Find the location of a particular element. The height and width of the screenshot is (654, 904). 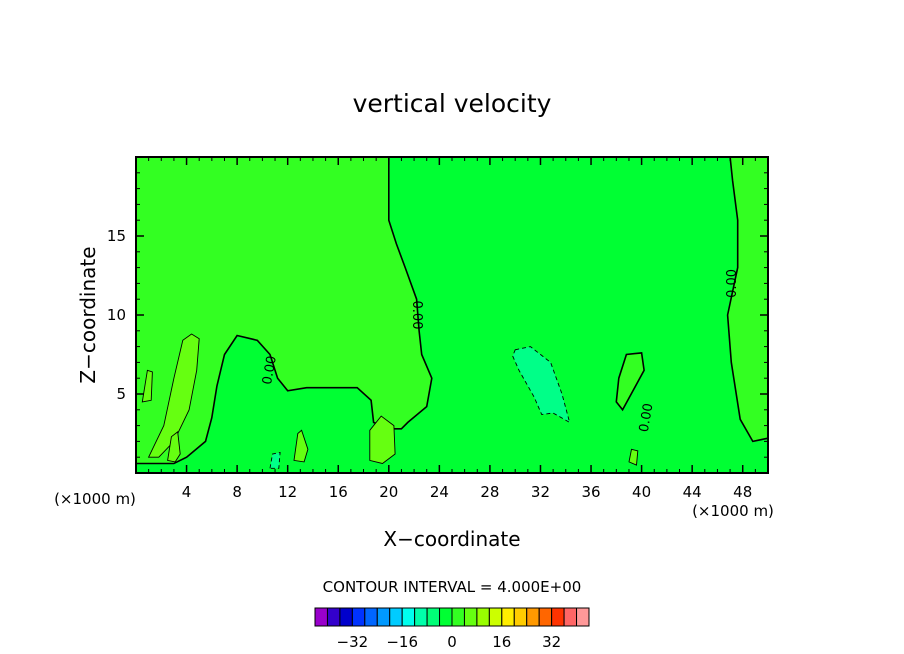

y-tick-label: 5 is located at coordinates (121, 394).